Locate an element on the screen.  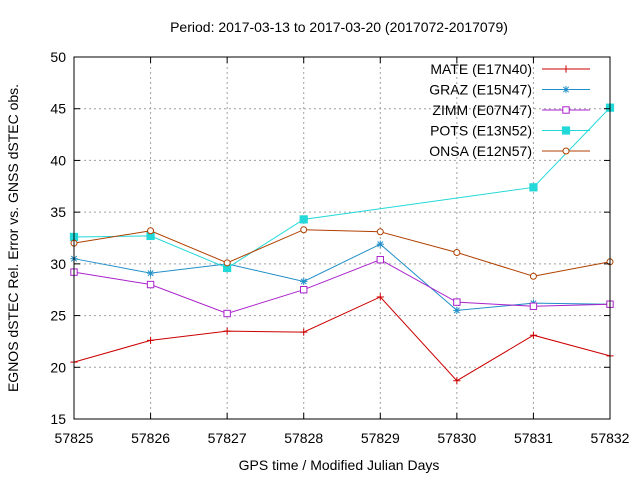
legend-label: POTS (E13N52) is located at coordinates (481, 131).